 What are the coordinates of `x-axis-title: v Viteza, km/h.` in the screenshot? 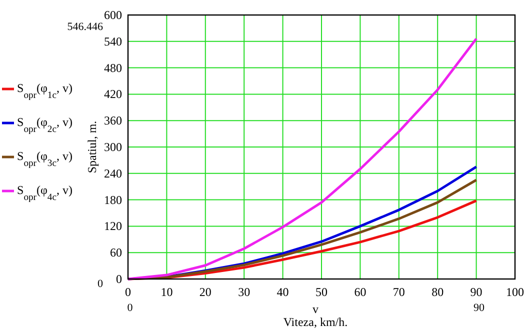 It's located at (315, 315).